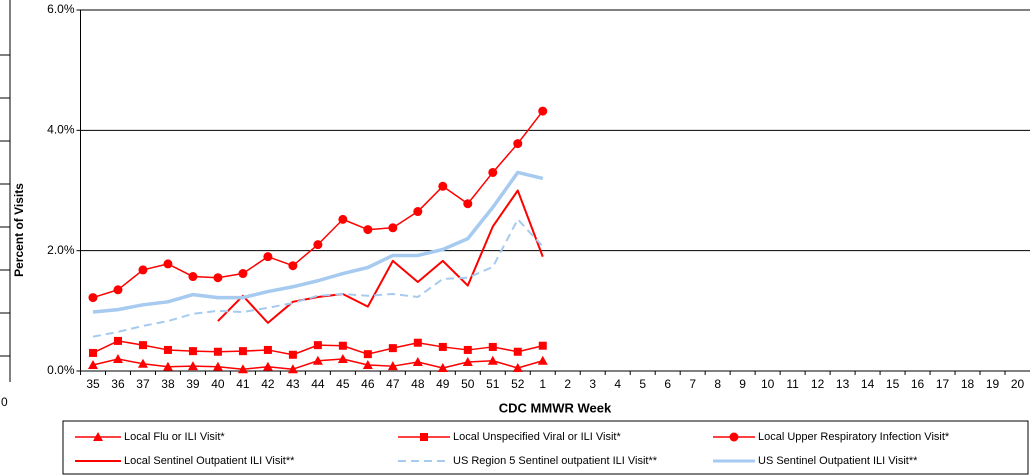 The height and width of the screenshot is (475, 1031). What do you see at coordinates (61, 130) in the screenshot?
I see `y-tick-label: 4.0%` at bounding box center [61, 130].